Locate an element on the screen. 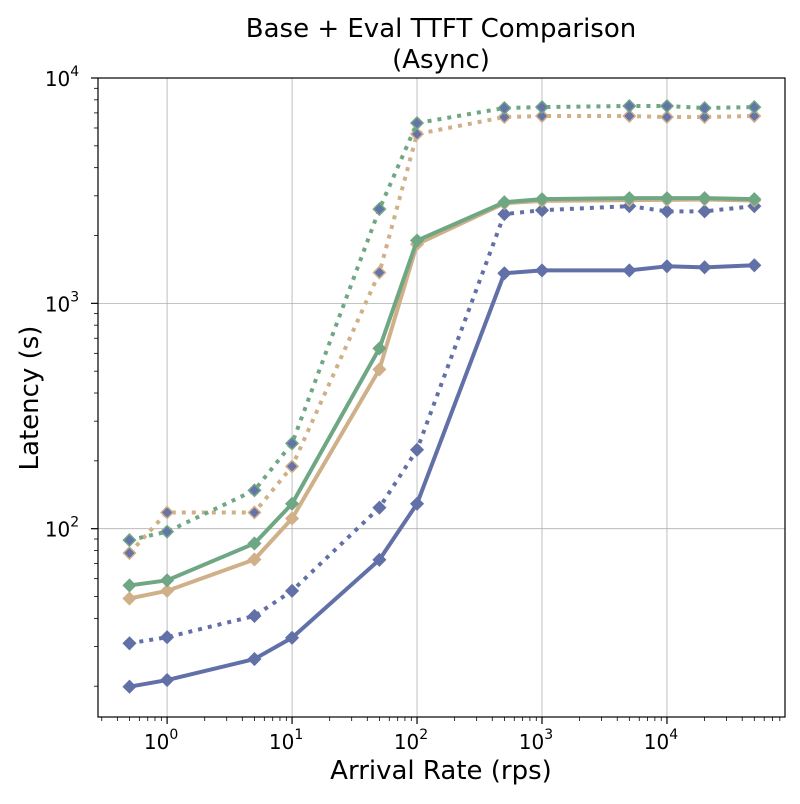  x-tick-label: 10⁴ is located at coordinates (661, 740).